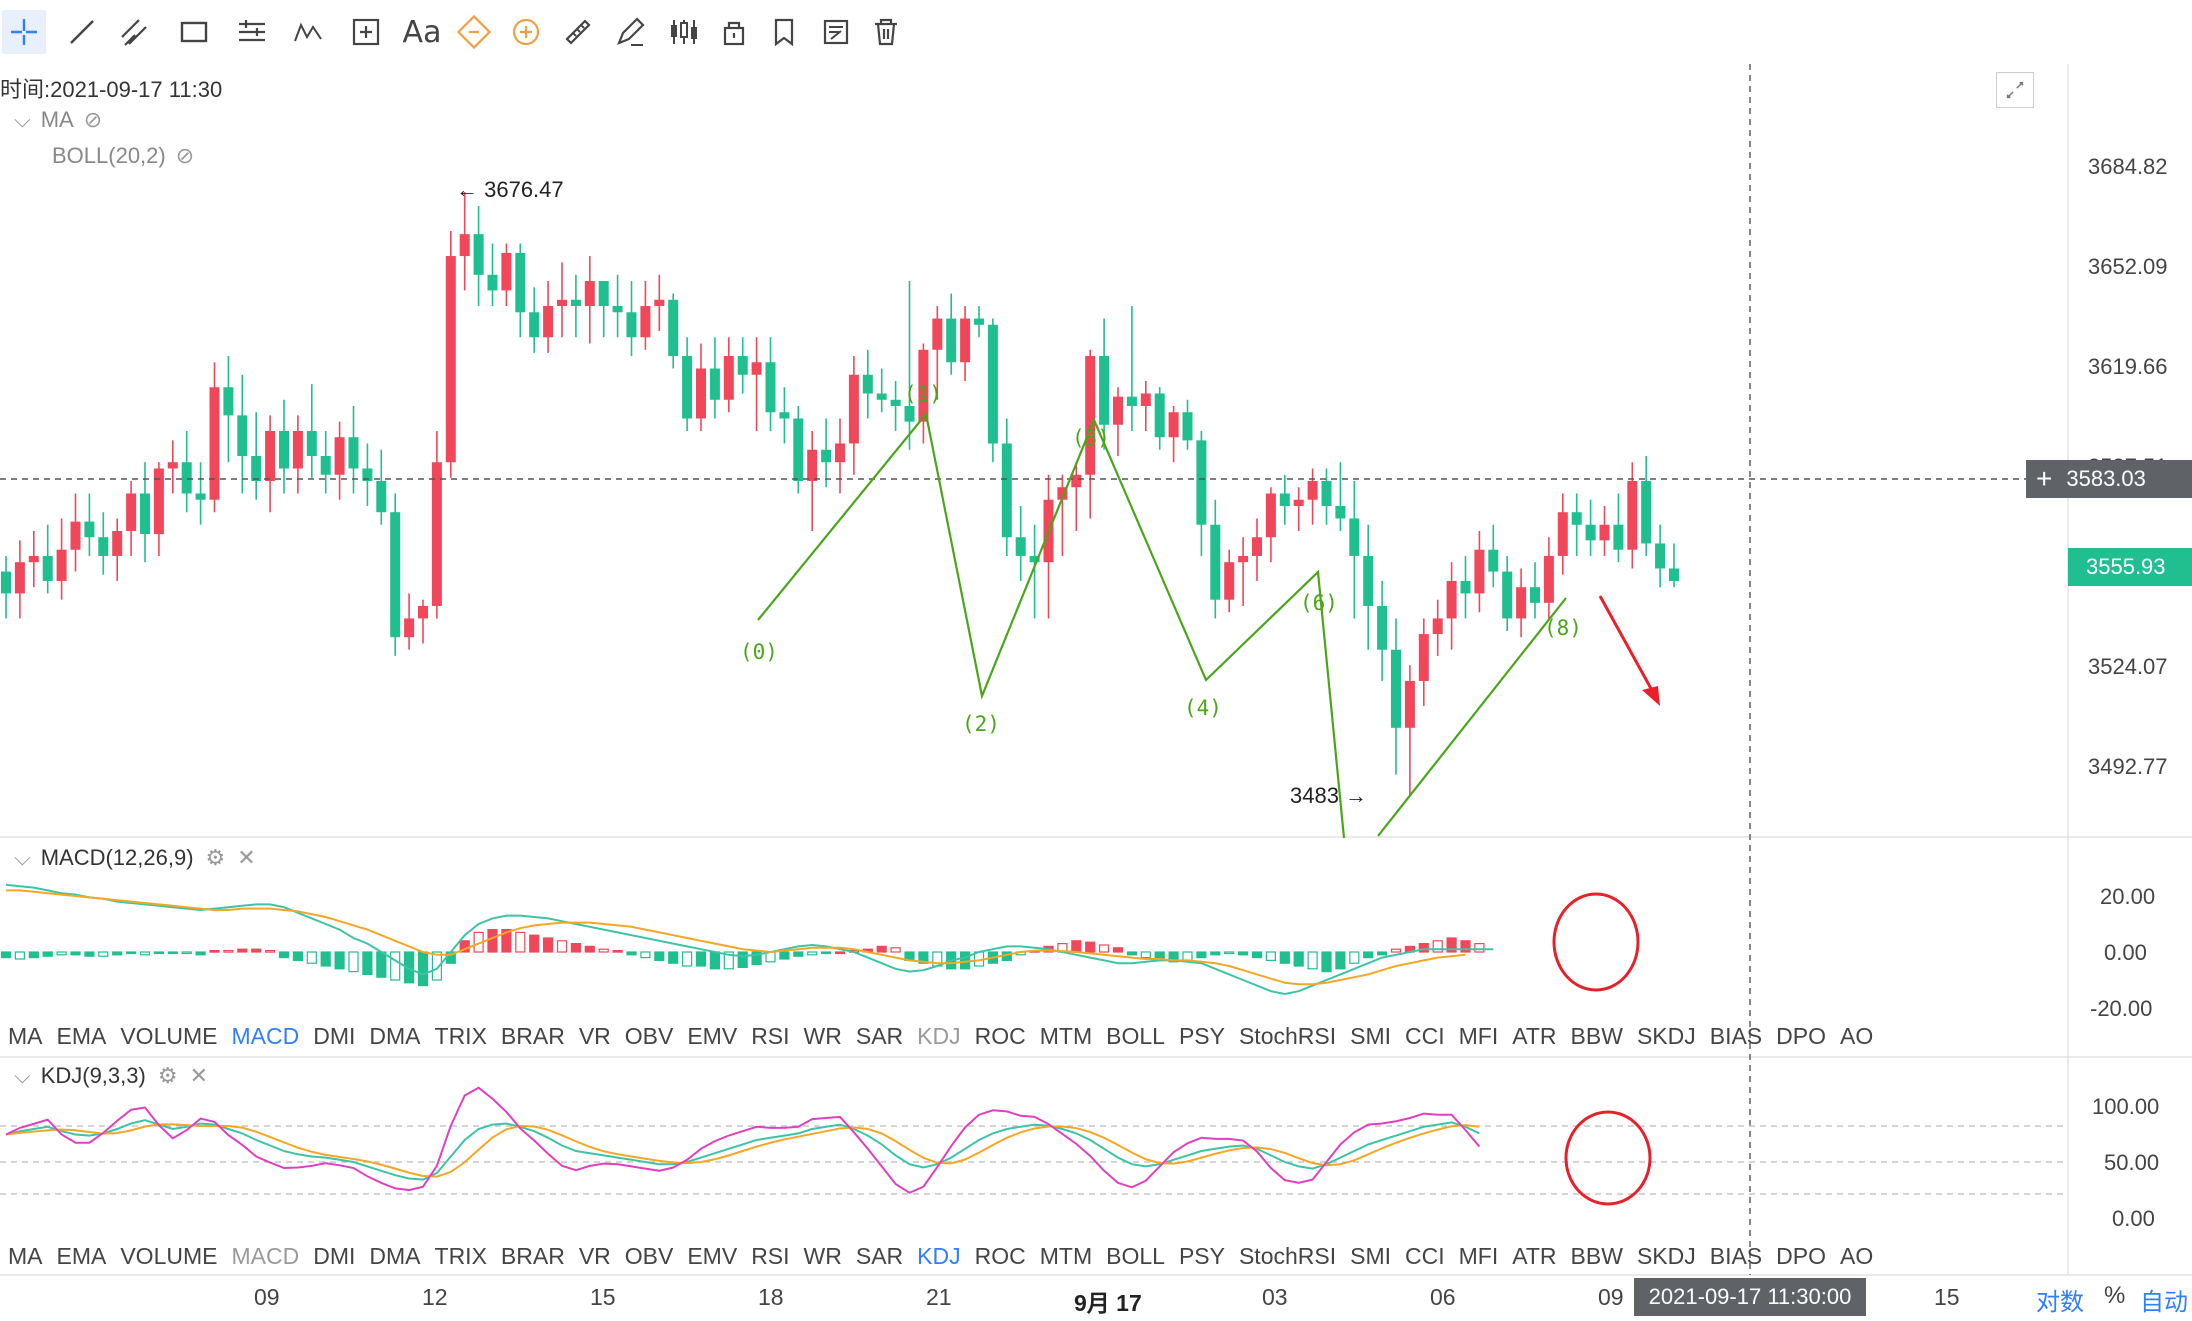 The width and height of the screenshot is (2192, 1321). I want to click on kdj-row-tab-roc: ROC, so click(1000, 1255).